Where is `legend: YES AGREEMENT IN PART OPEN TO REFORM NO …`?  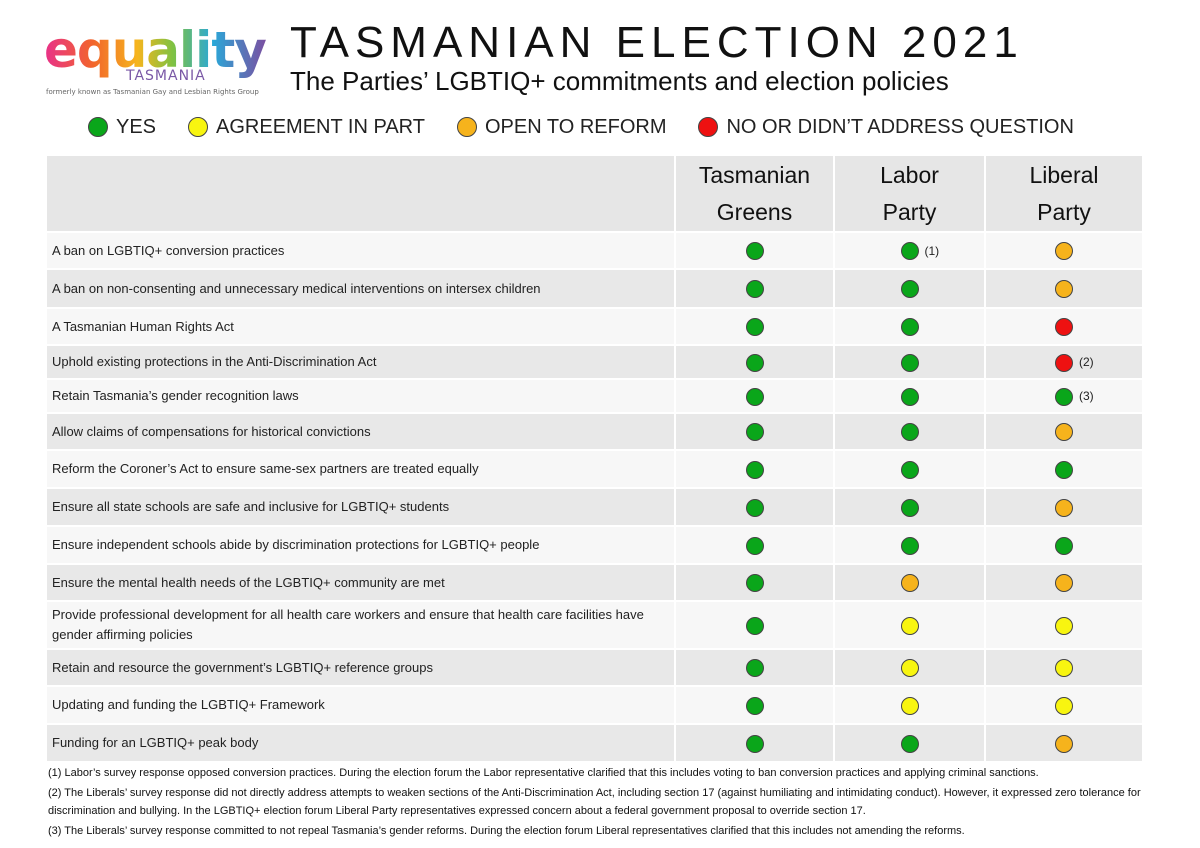
legend: YES AGREEMENT IN PART OPEN TO REFORM NO … is located at coordinates (597, 127).